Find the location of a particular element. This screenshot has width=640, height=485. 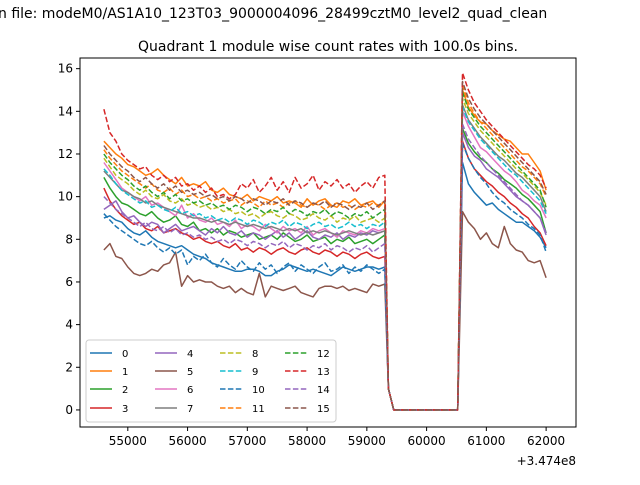

legend-label-3: 3 is located at coordinates (125, 409).